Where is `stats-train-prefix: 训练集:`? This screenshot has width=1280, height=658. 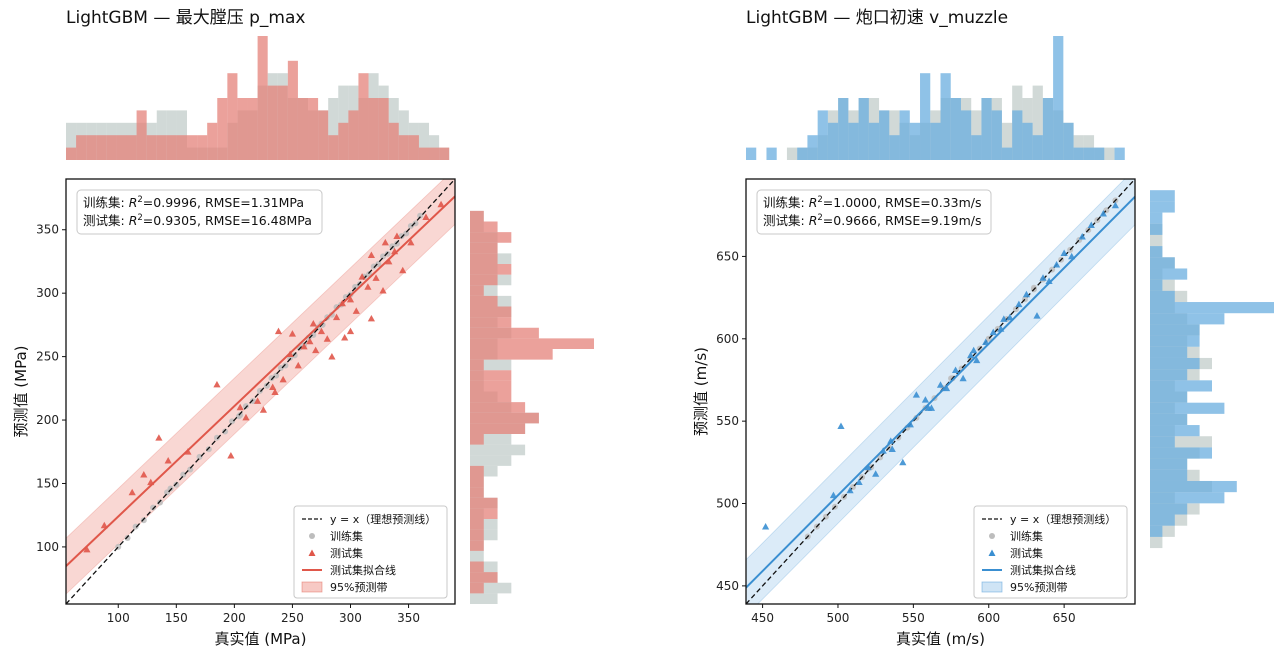
stats-train-prefix: 训练集: is located at coordinates (786, 202).